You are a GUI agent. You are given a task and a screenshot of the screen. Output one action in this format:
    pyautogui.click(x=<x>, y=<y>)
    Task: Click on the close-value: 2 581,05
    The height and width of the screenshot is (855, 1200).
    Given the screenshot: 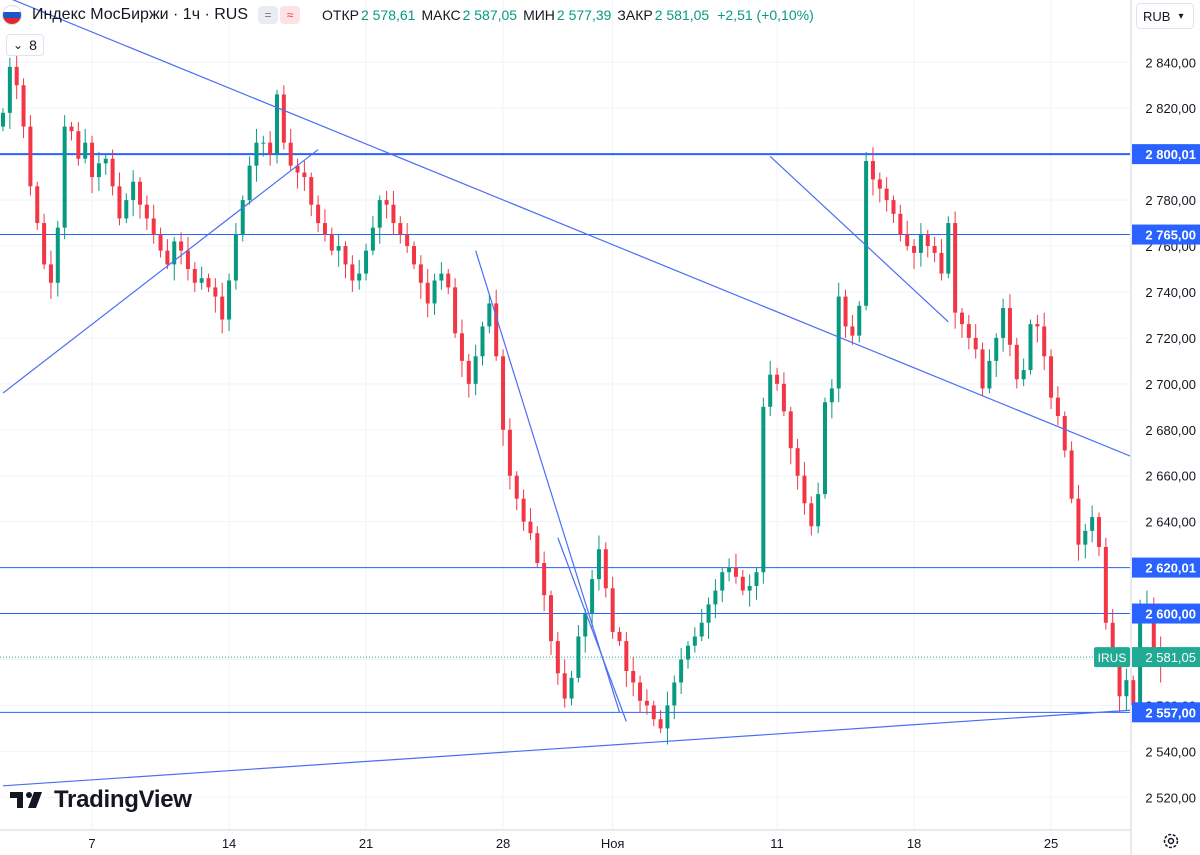 What is the action you would take?
    pyautogui.click(x=682, y=15)
    